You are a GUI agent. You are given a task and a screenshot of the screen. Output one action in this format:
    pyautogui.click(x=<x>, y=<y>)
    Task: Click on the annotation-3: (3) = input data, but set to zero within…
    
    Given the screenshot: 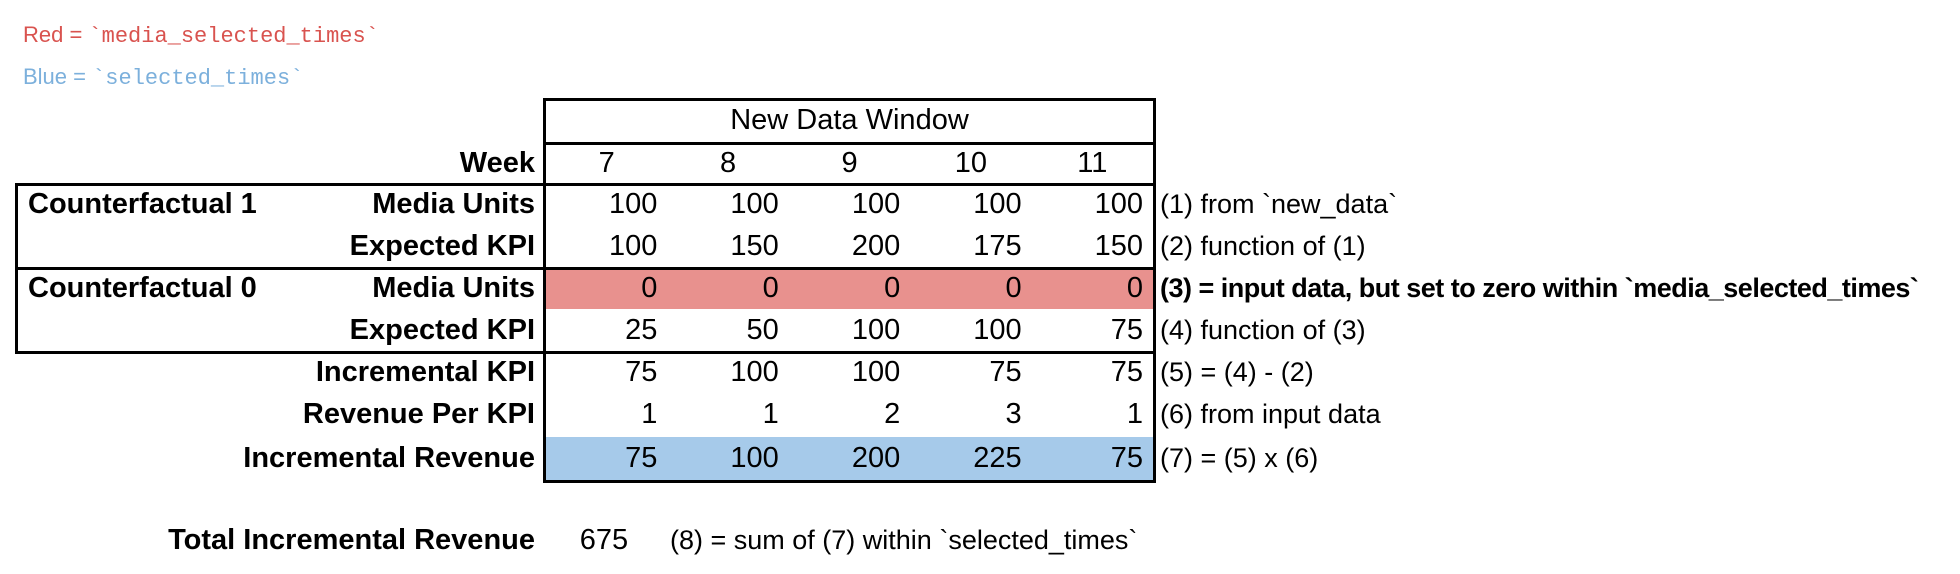 What is the action you would take?
    pyautogui.click(x=1539, y=288)
    